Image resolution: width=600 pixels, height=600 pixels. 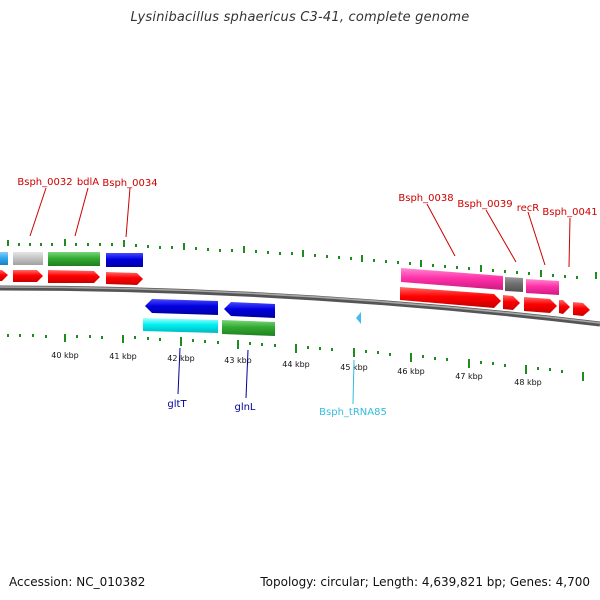 What do you see at coordinates (28, 258) in the screenshot?
I see `gene-box-gray` at bounding box center [28, 258].